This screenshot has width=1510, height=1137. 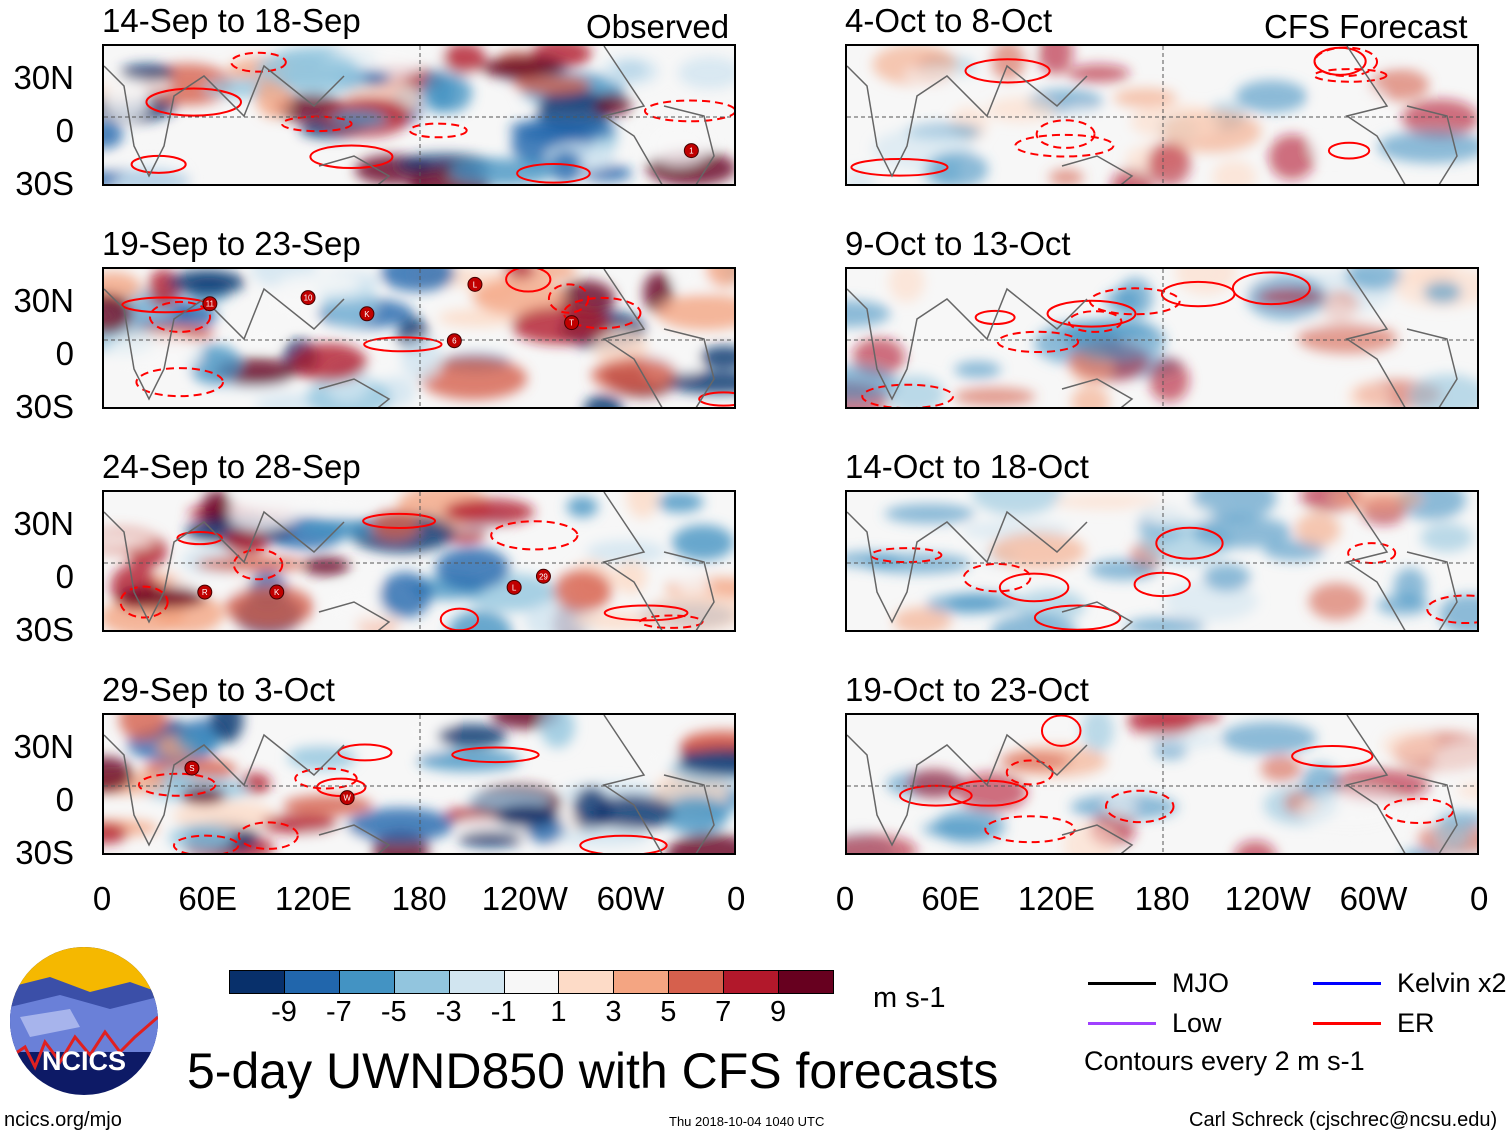 I want to click on map-panel: 1, so click(x=419, y=115).